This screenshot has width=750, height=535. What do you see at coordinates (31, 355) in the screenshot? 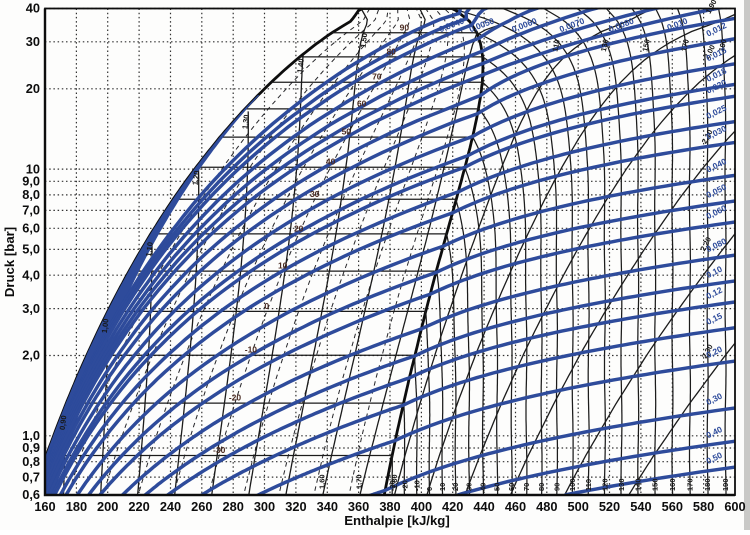
I see `svg-text: 2,0` at bounding box center [31, 355].